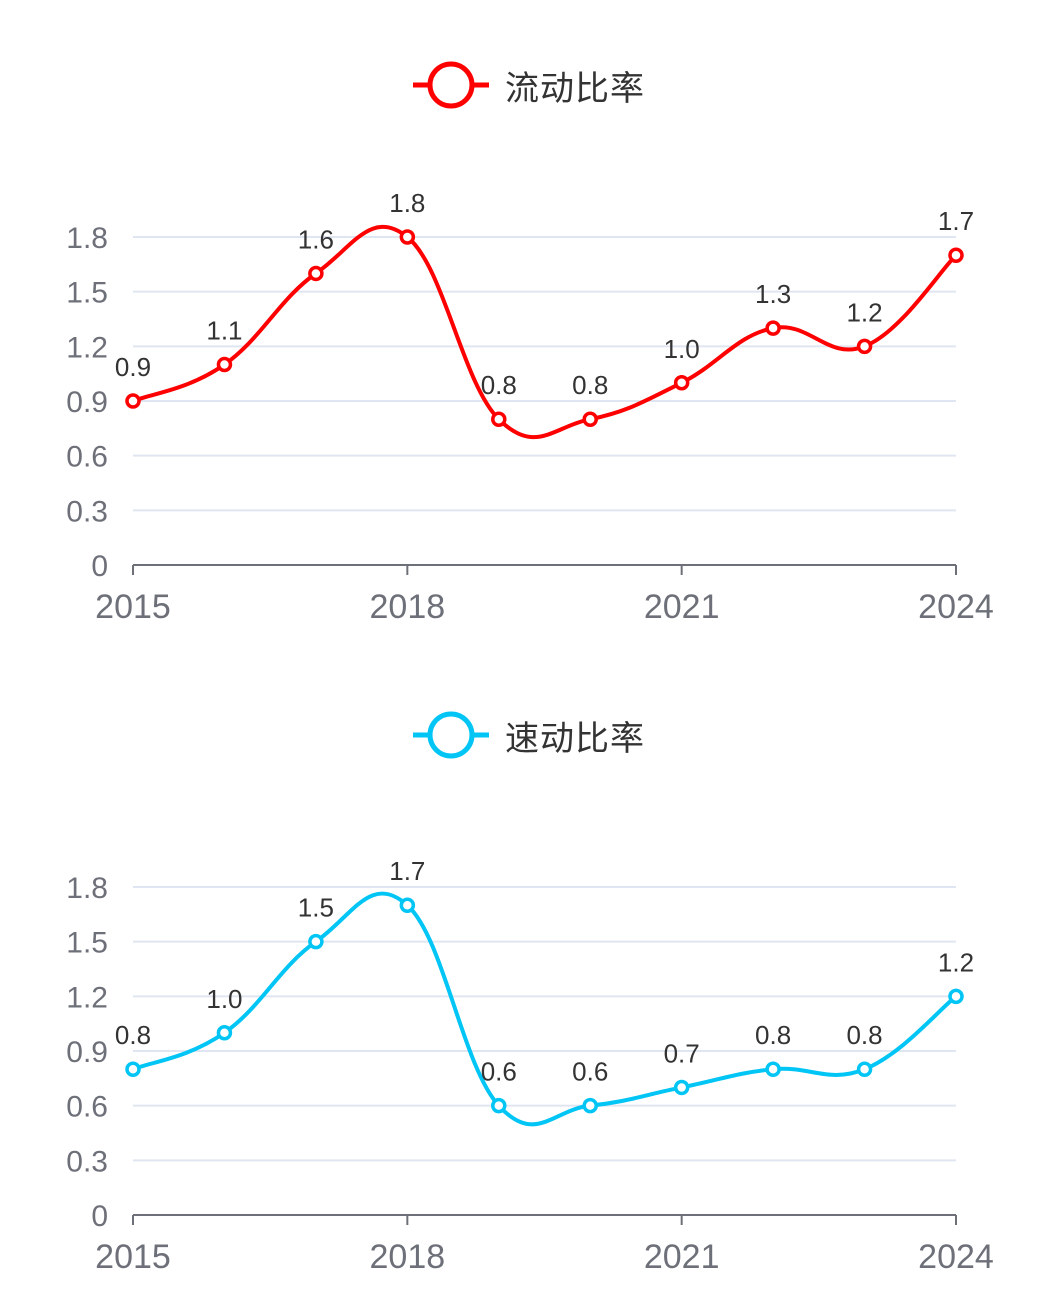 The height and width of the screenshot is (1316, 1056). I want to click on legend: 流动比率, so click(528, 85).